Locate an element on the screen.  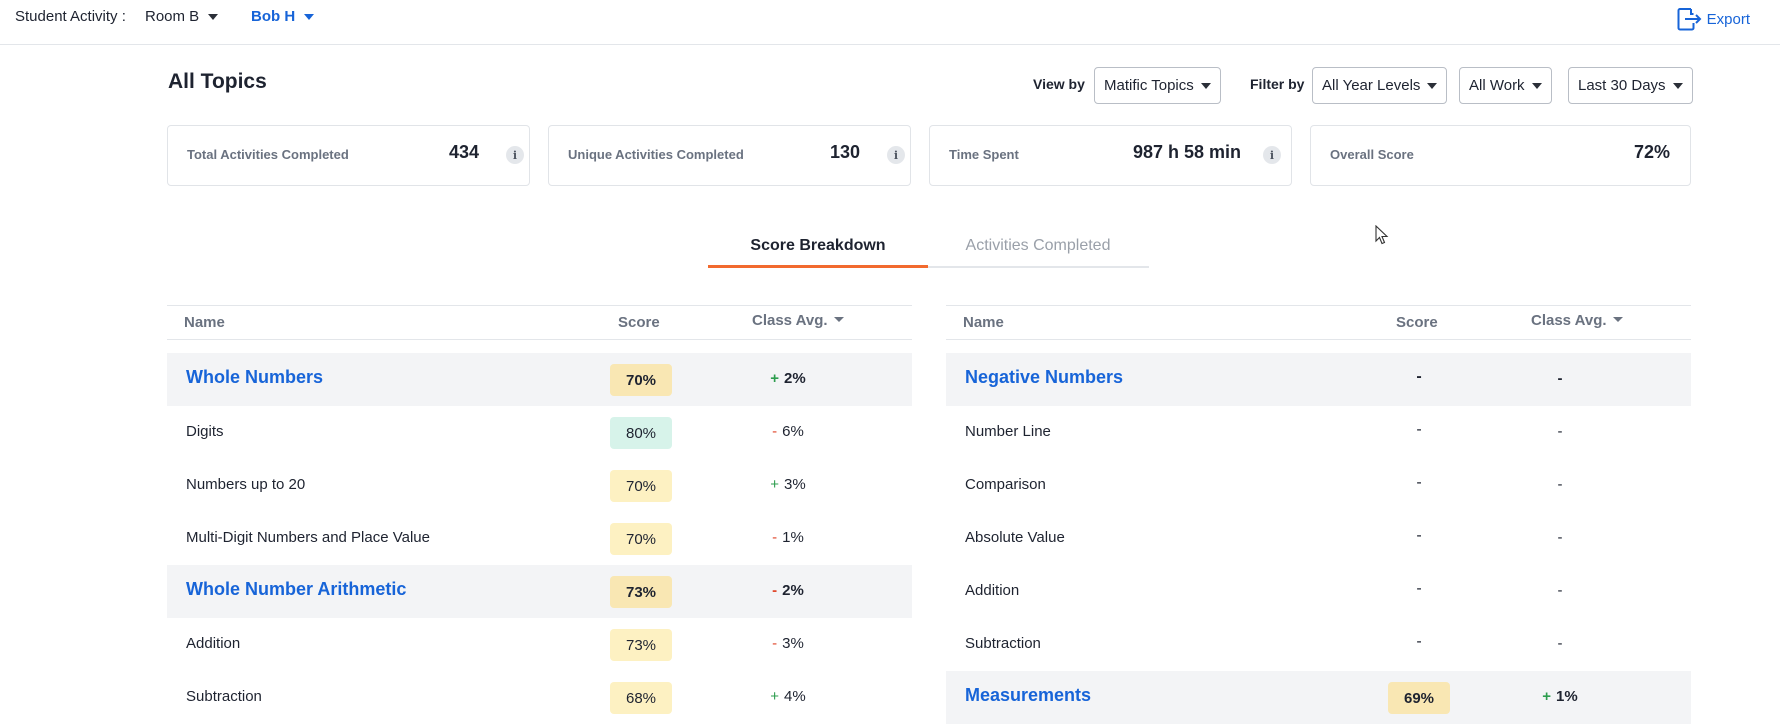
subtopic-row: Comparison - - is located at coordinates (1318, 485).